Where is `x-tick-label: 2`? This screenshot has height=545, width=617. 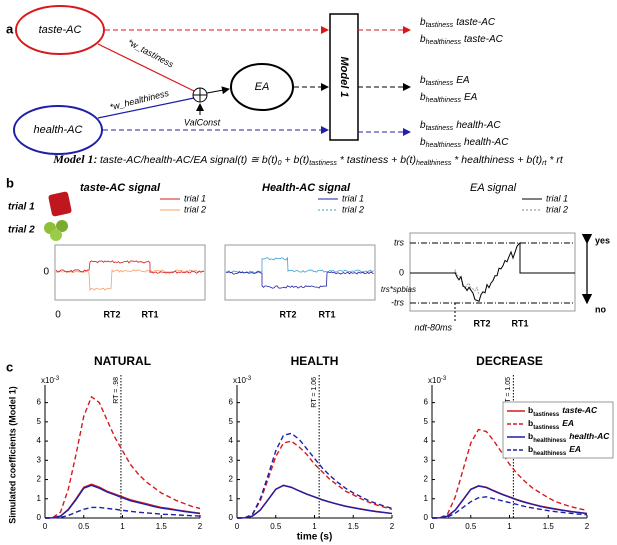 x-tick-label: 2 is located at coordinates (200, 526).